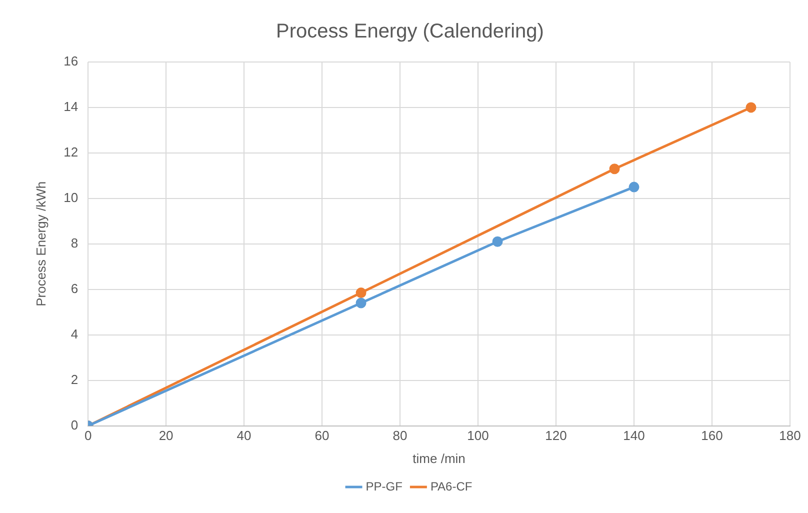 Image resolution: width=808 pixels, height=513 pixels. Describe the element at coordinates (322, 436) in the screenshot. I see `x-tick-label: 60` at that location.